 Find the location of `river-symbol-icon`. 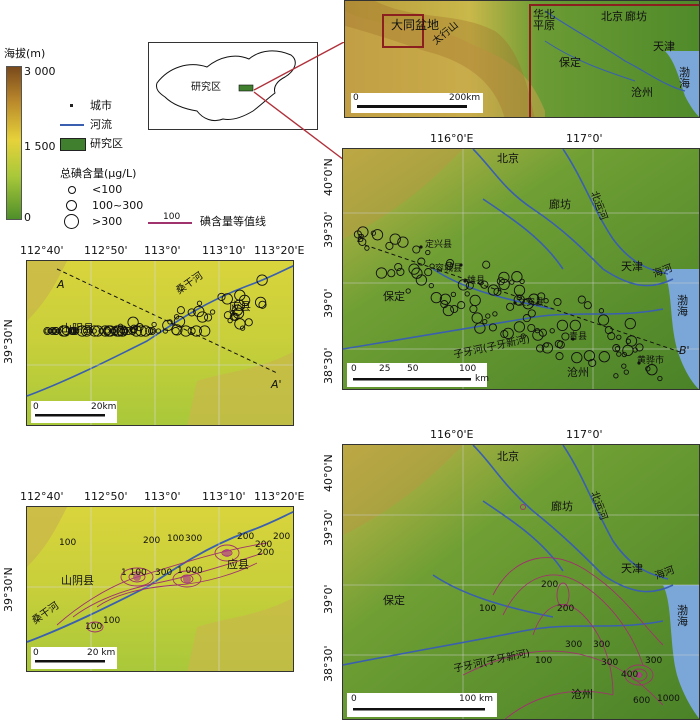

river-symbol-icon is located at coordinates (72, 125).